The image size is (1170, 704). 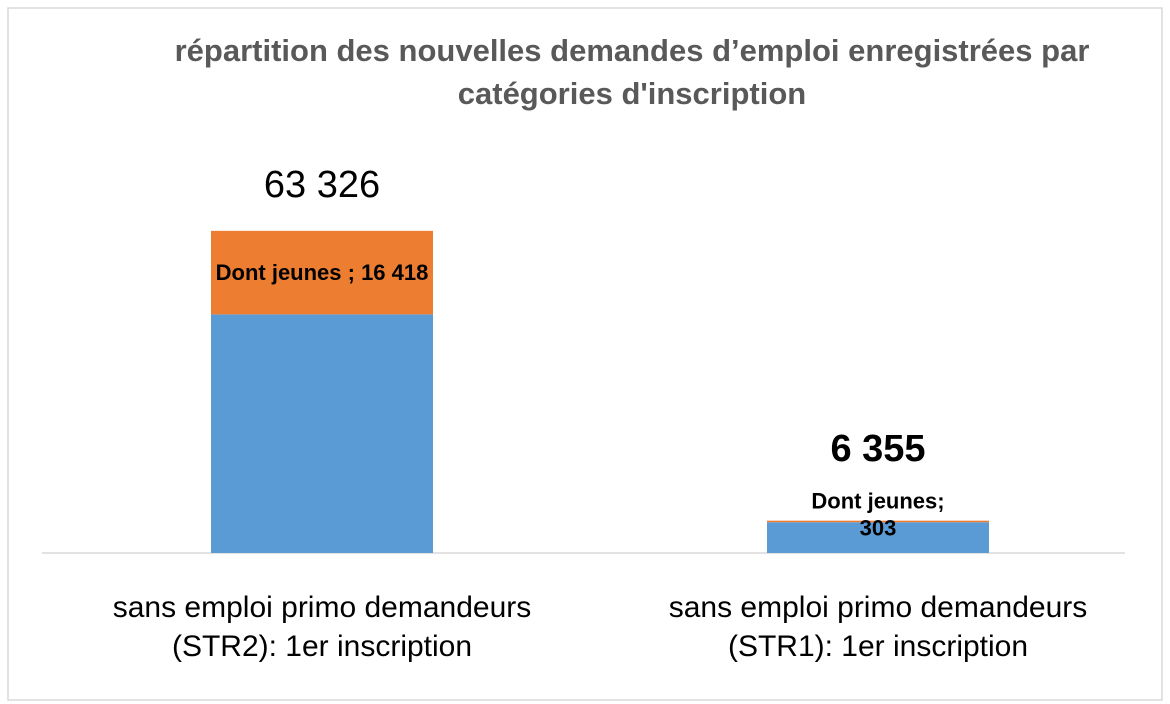 I want to click on total-label: 63 326, so click(x=322, y=185).